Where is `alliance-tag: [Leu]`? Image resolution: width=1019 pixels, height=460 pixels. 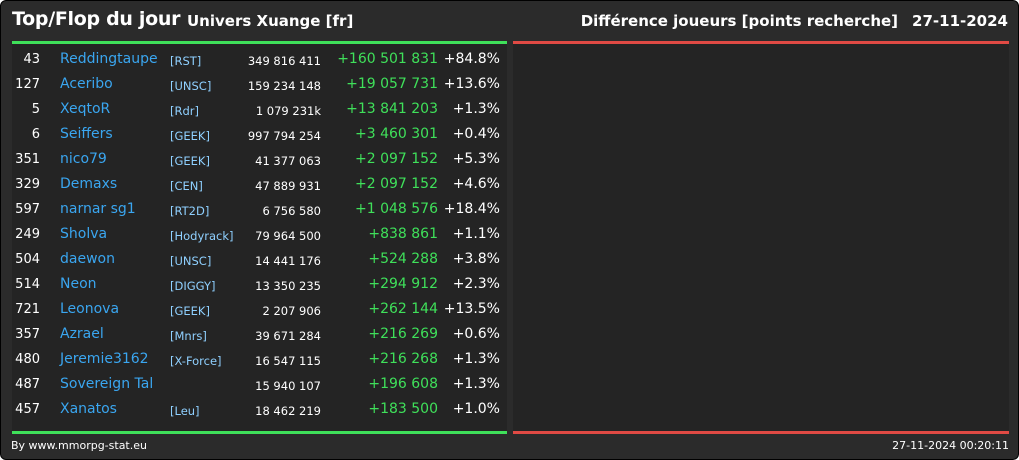
alliance-tag: [Leu] is located at coordinates (185, 411).